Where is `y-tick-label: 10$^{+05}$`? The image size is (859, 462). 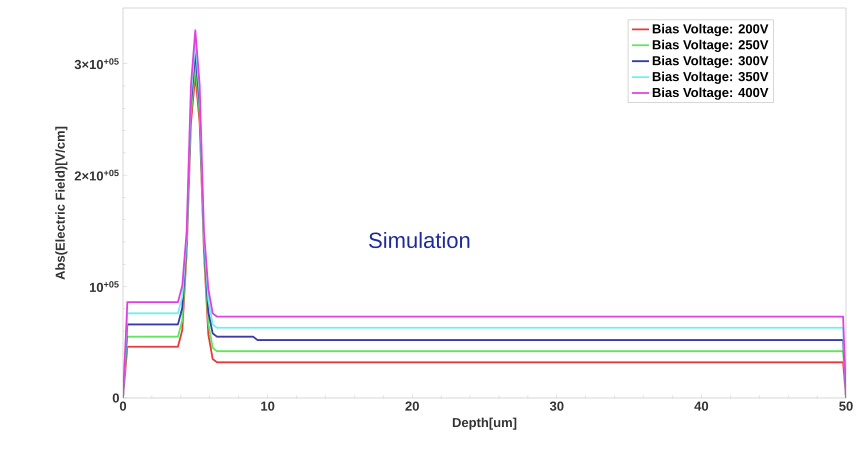 y-tick-label: 10$^{+05}$ is located at coordinates (104, 286).